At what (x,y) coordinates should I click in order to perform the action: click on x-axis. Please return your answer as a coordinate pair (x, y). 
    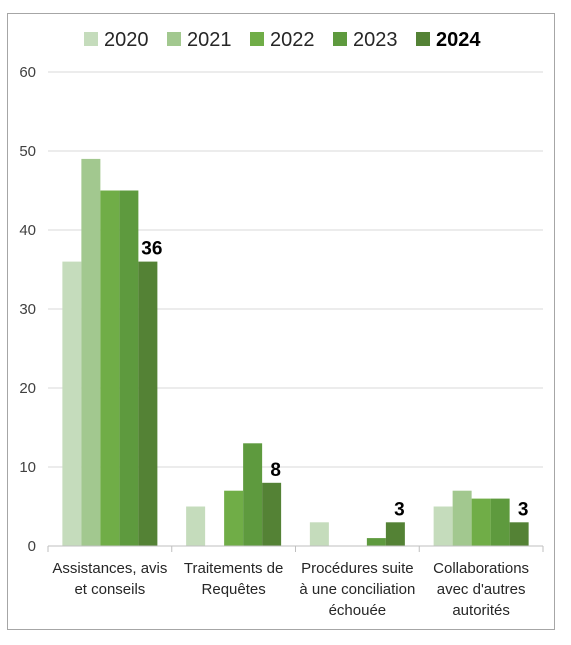
    Looking at the image, I should click on (295, 548).